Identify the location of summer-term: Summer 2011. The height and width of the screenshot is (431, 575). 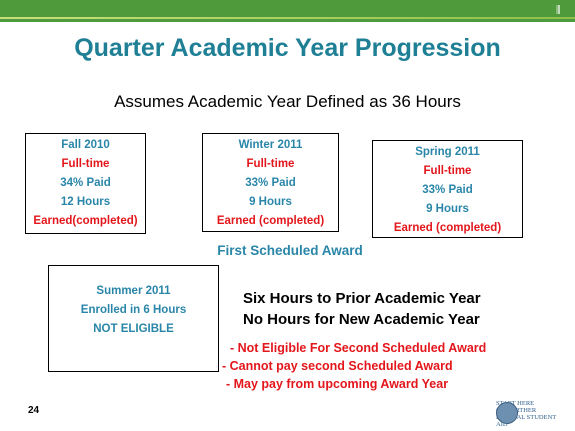
(133, 291).